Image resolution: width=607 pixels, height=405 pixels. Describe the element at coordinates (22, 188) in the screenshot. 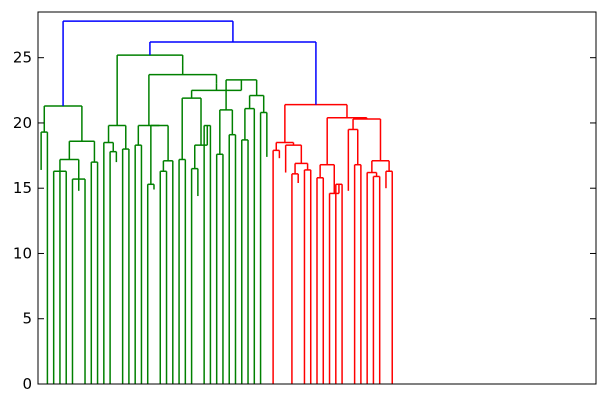

I see `y-tick-label-15: 15` at that location.